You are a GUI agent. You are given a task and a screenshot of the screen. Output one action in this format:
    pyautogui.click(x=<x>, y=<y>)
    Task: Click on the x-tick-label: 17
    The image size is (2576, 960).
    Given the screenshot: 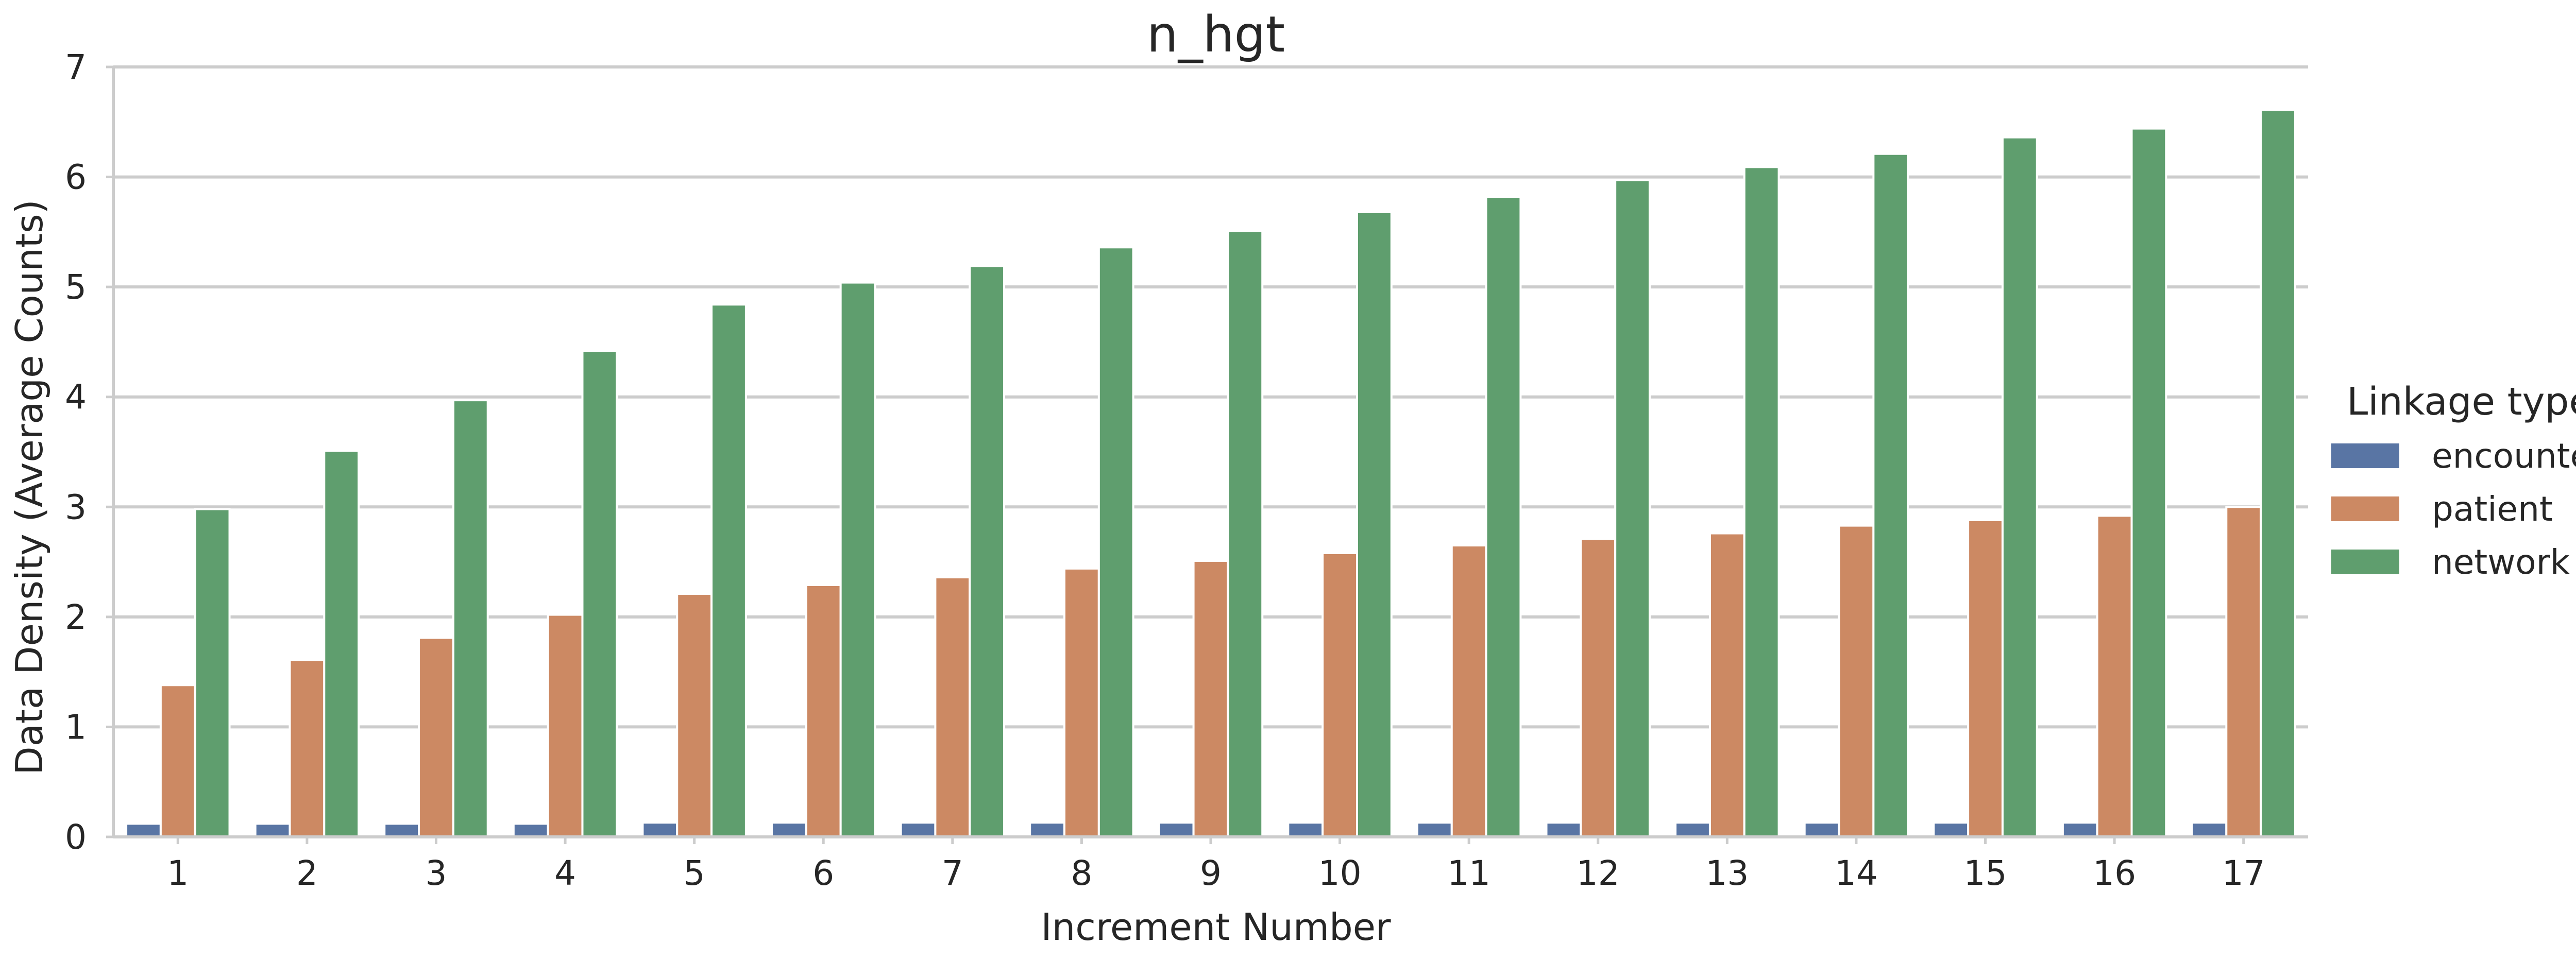 What is the action you would take?
    pyautogui.click(x=2243, y=873)
    